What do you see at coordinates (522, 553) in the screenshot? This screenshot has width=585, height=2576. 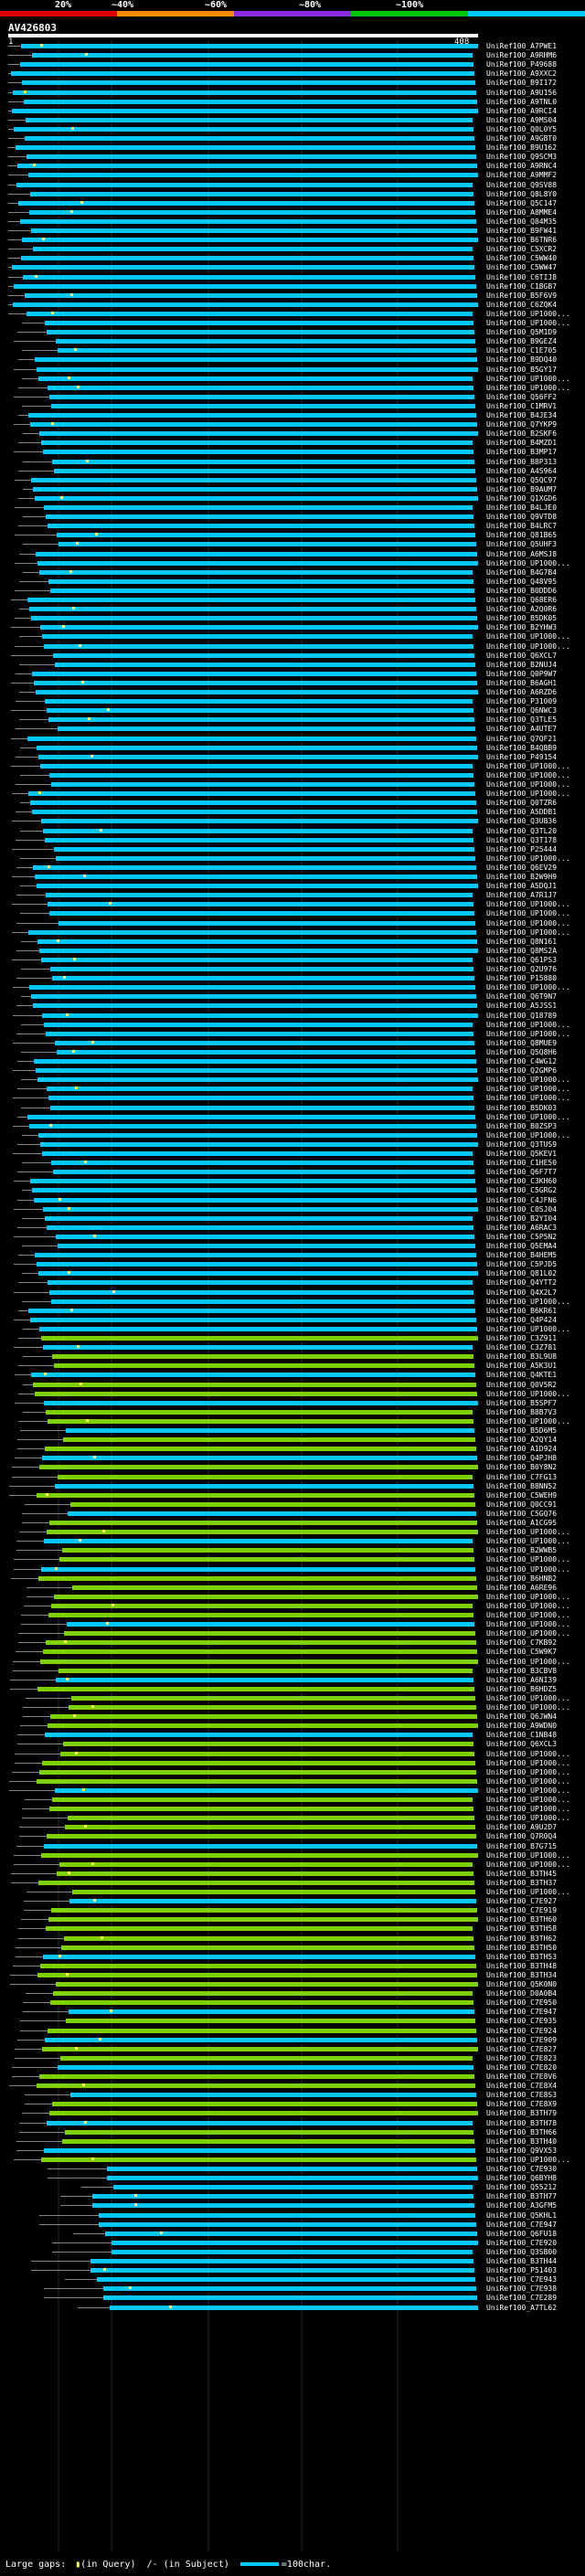 I see `hit-id-link: UniRef100_A6MSJ8` at bounding box center [522, 553].